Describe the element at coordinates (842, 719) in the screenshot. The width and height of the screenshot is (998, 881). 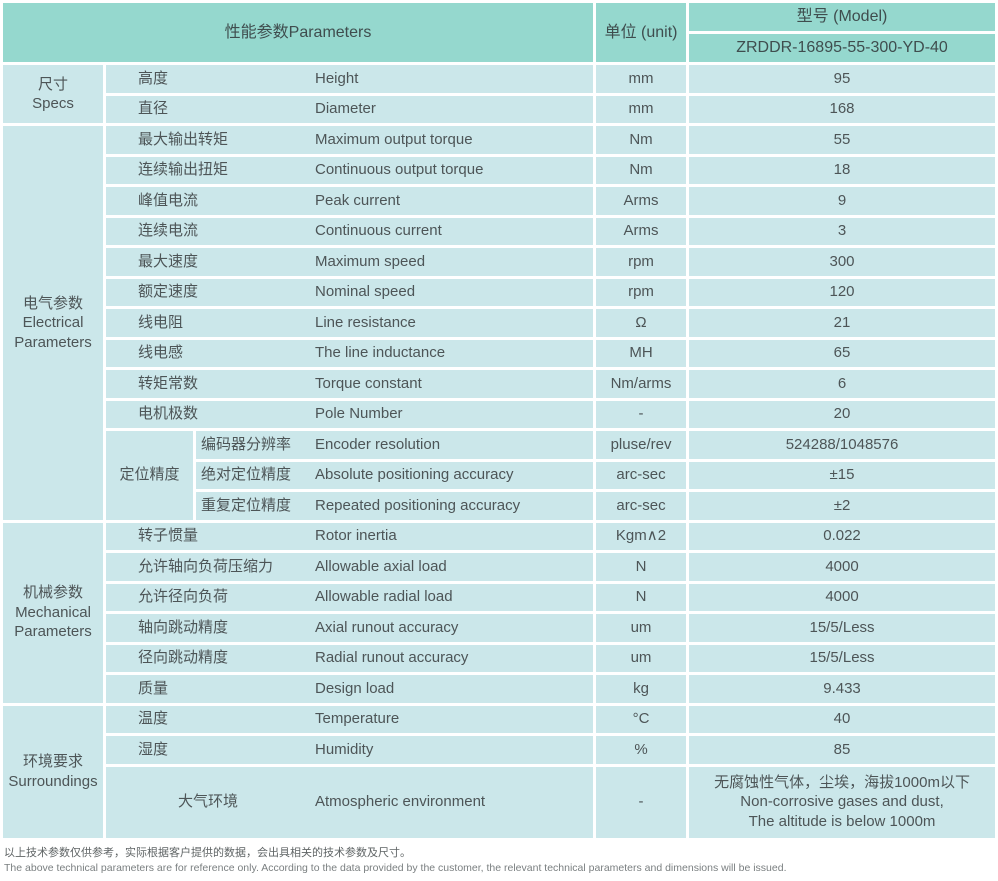
I see `value-cell: 40` at that location.